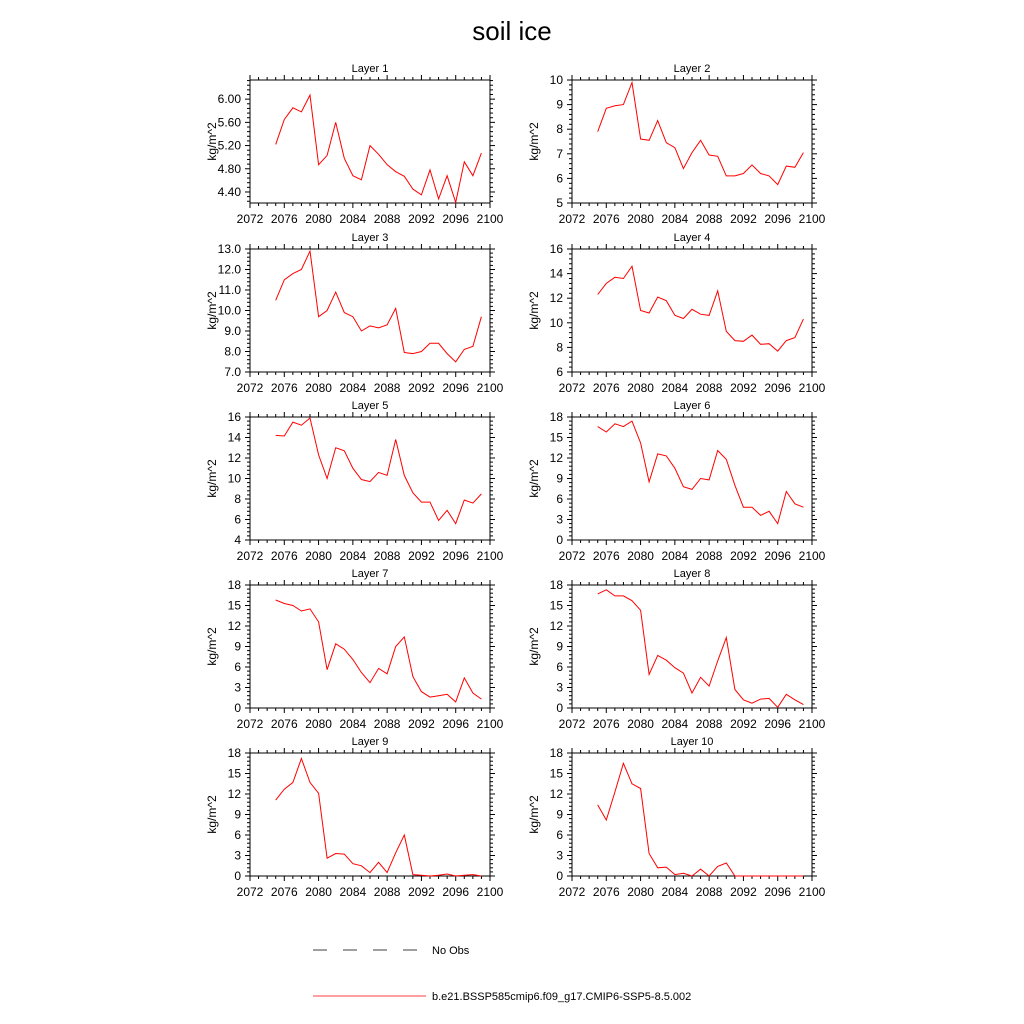  I want to click on y-tick-label: 12, so click(235, 458).